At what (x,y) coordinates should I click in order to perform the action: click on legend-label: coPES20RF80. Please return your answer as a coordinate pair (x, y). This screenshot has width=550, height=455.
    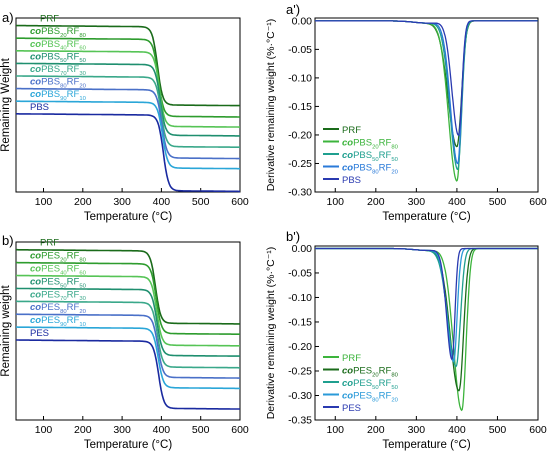
    Looking at the image, I should click on (370, 372).